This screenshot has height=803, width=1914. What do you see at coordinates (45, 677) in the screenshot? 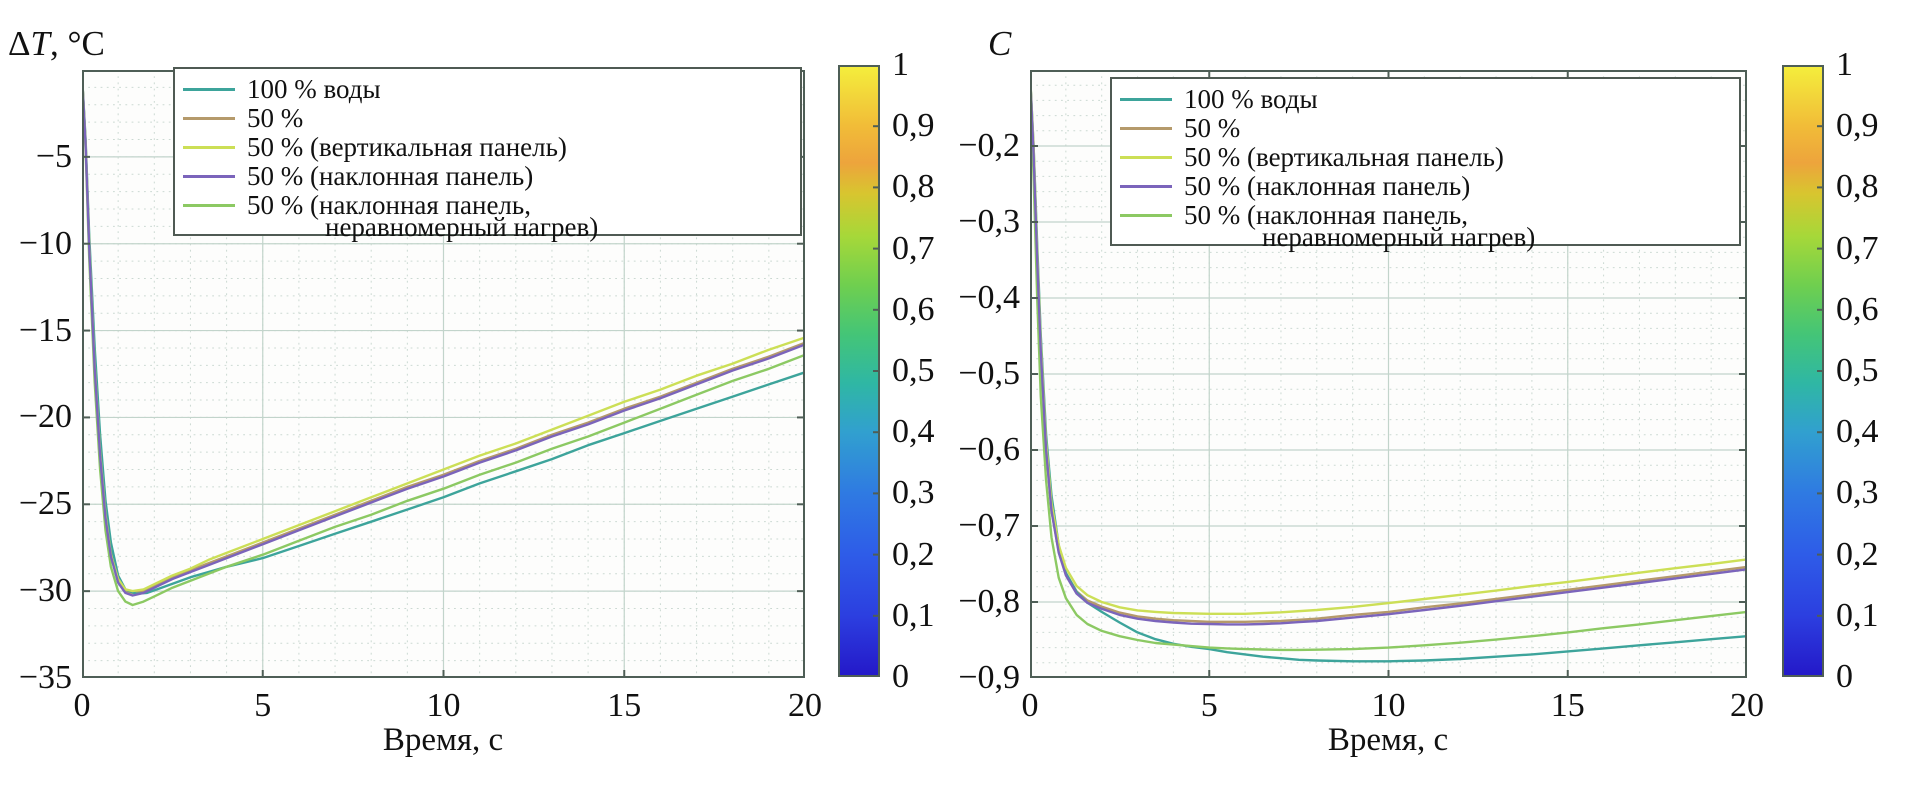
I see `y-tick-label: −35` at bounding box center [45, 677].